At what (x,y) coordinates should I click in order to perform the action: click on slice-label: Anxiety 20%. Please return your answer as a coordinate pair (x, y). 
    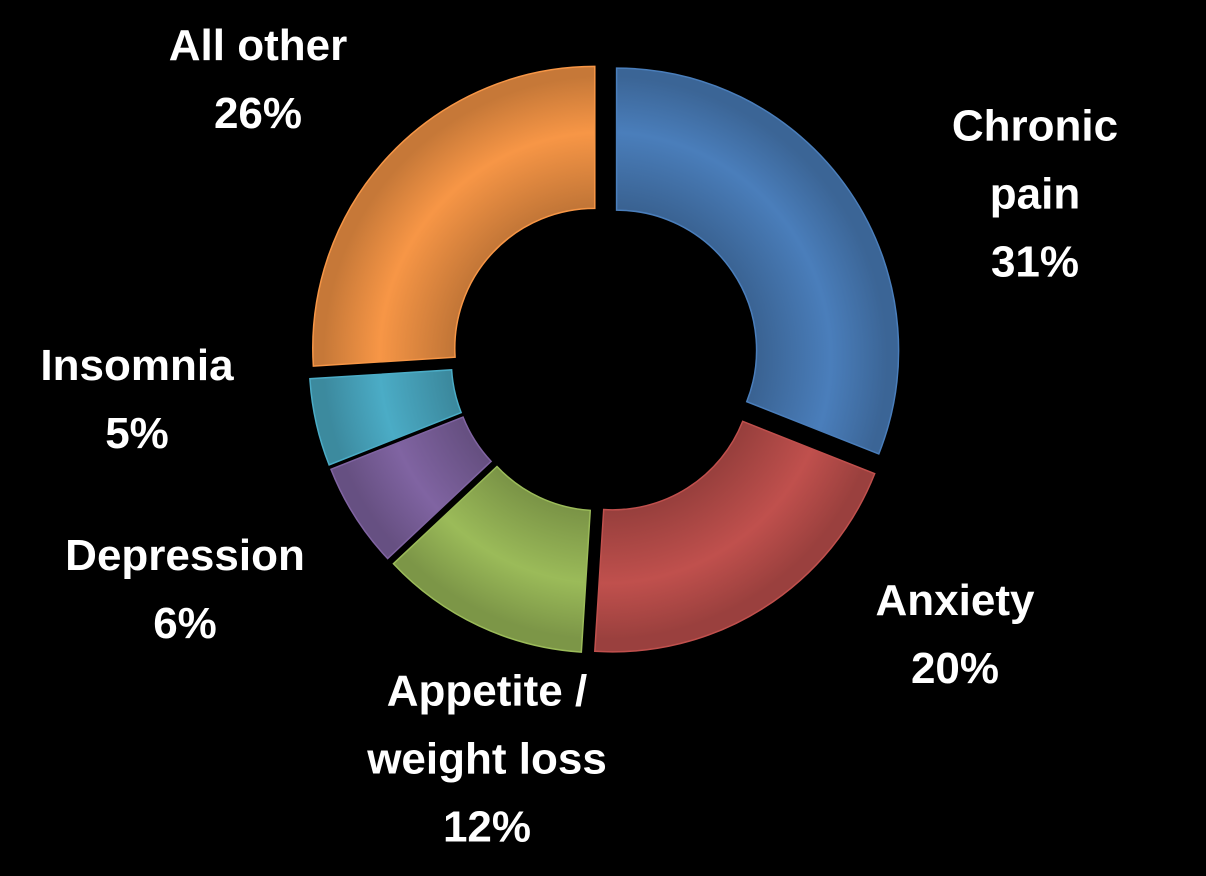
    Looking at the image, I should click on (955, 635).